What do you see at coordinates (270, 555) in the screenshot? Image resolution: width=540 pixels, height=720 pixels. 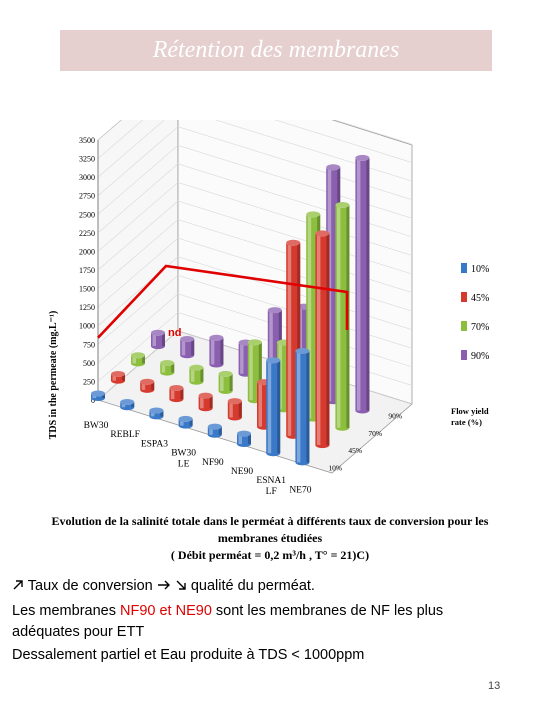 I see `caption-line-3: ( Débit perméat = 0,2 m³/h , T° = 21)C)` at bounding box center [270, 555].